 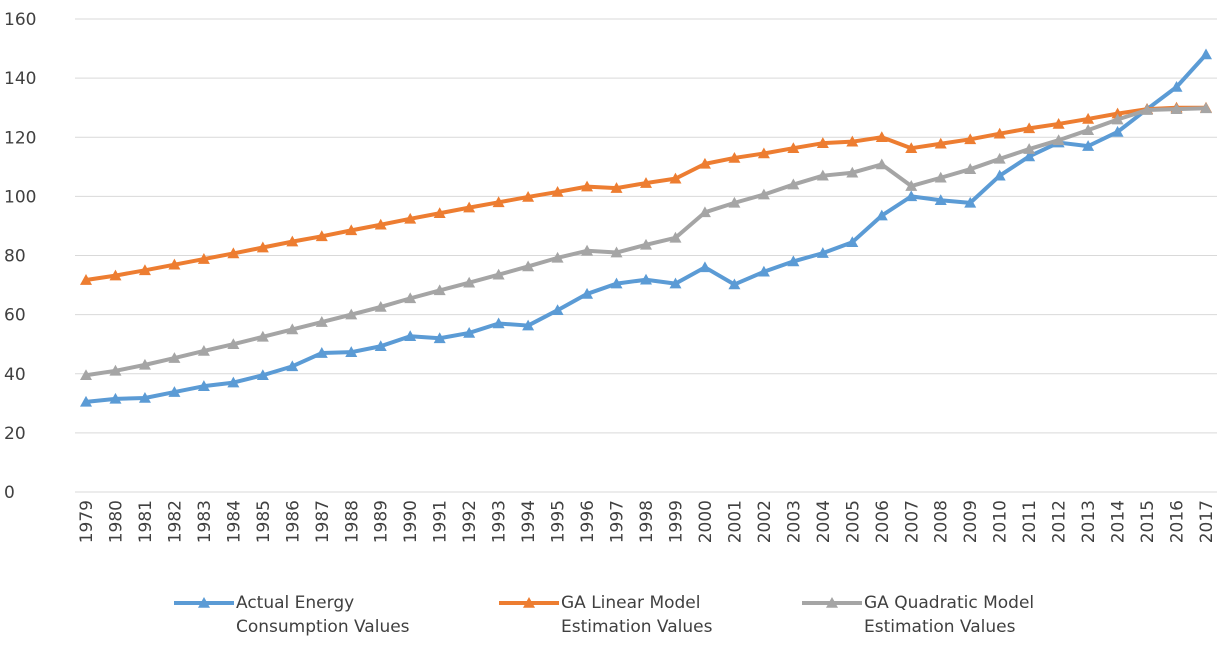 I want to click on legend-entry: Actual Energy Consumption Values, so click(x=311, y=615).